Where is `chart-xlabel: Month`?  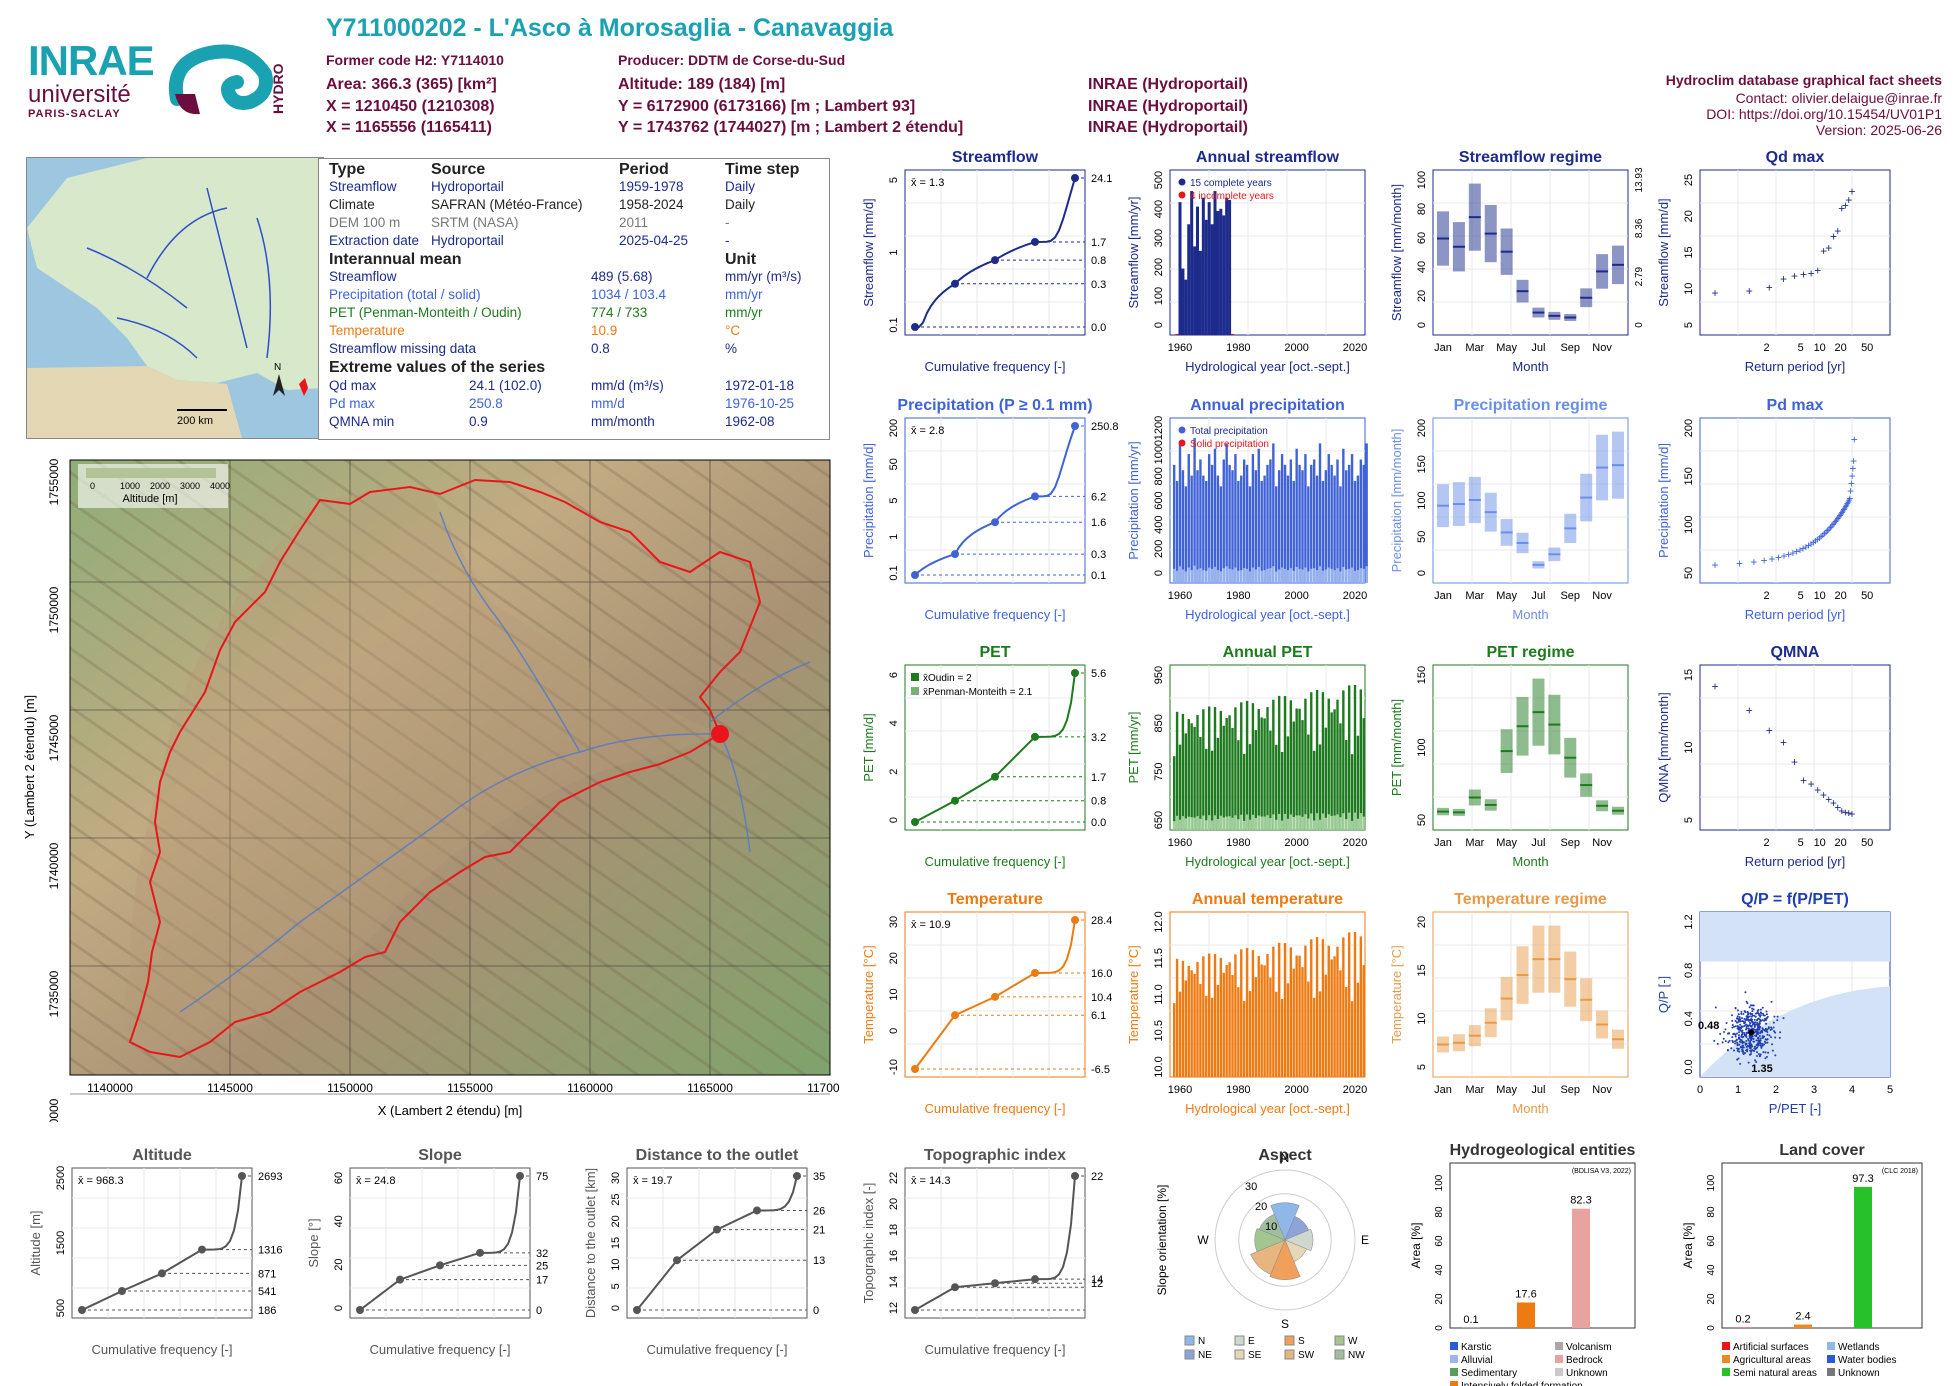 chart-xlabel: Month is located at coordinates (1530, 614).